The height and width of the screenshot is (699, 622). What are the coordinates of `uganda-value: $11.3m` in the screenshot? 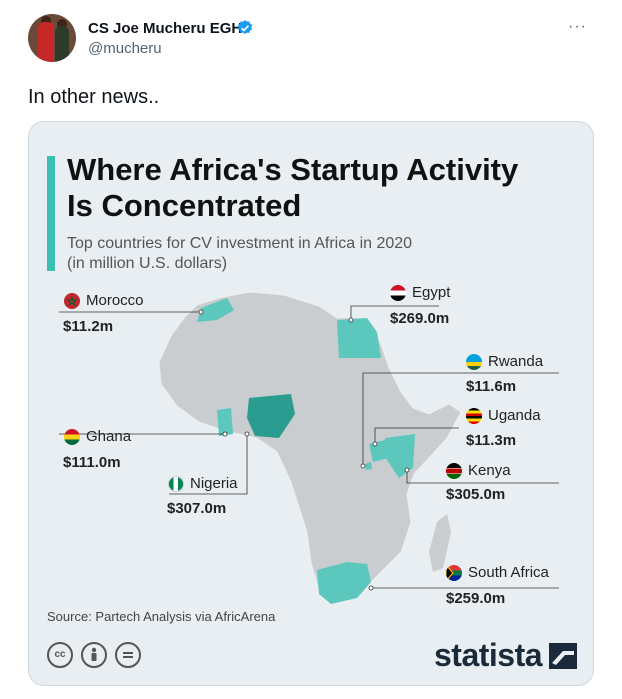 It's located at (491, 440).